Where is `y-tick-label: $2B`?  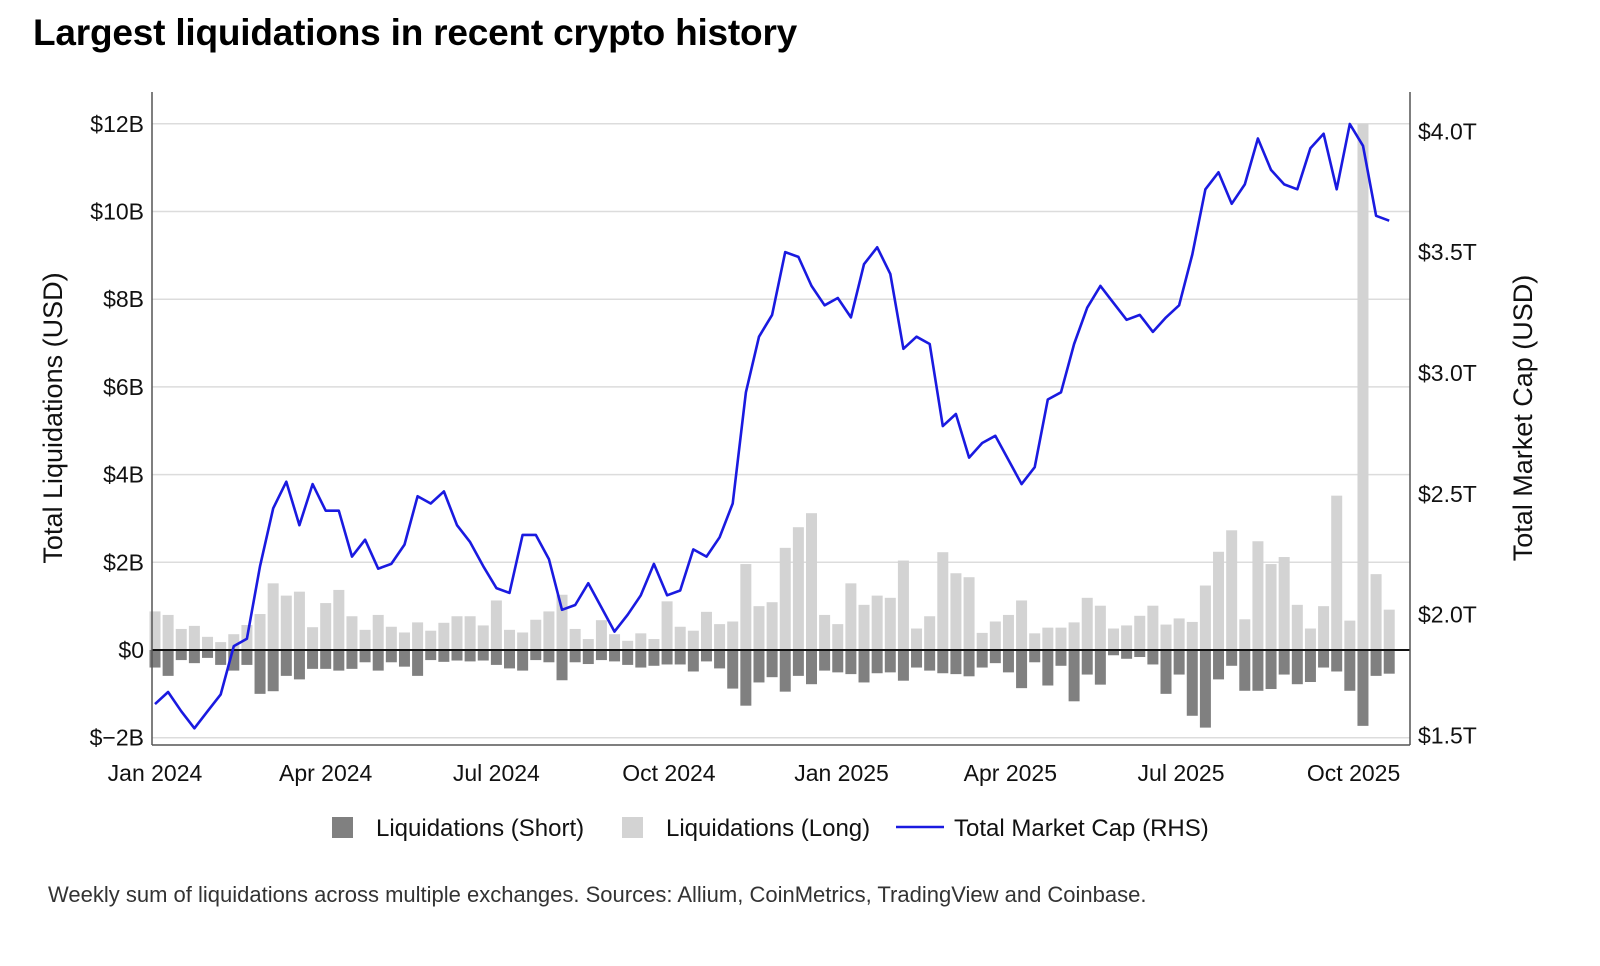
y-tick-label: $2B is located at coordinates (123, 562).